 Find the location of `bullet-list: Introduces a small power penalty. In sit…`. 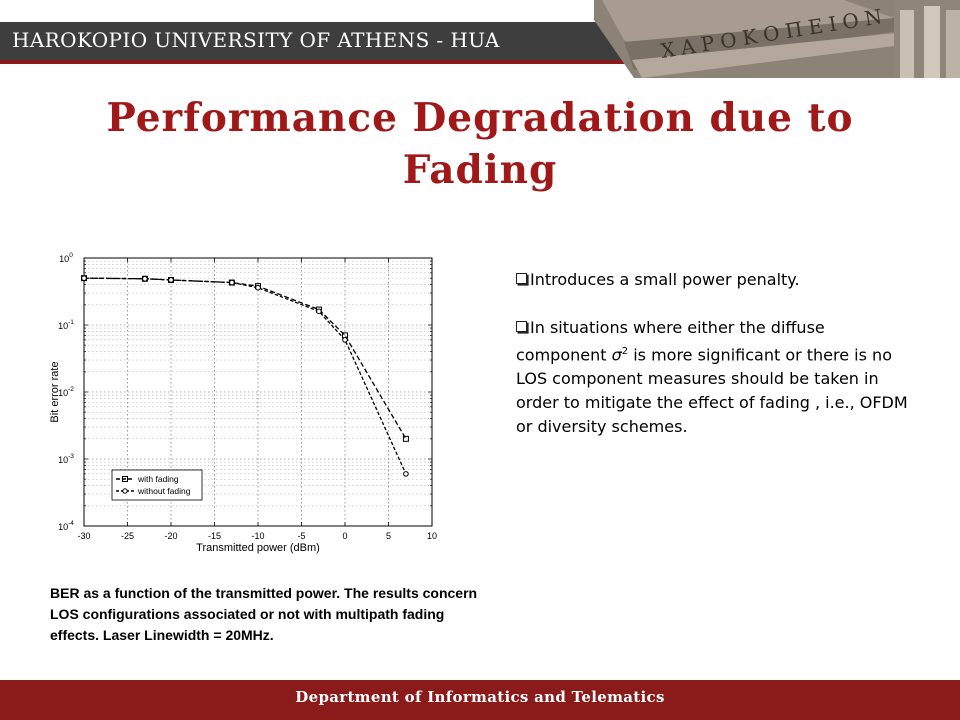

bullet-list: Introduces a small power penalty. In sit… is located at coordinates (713, 365).